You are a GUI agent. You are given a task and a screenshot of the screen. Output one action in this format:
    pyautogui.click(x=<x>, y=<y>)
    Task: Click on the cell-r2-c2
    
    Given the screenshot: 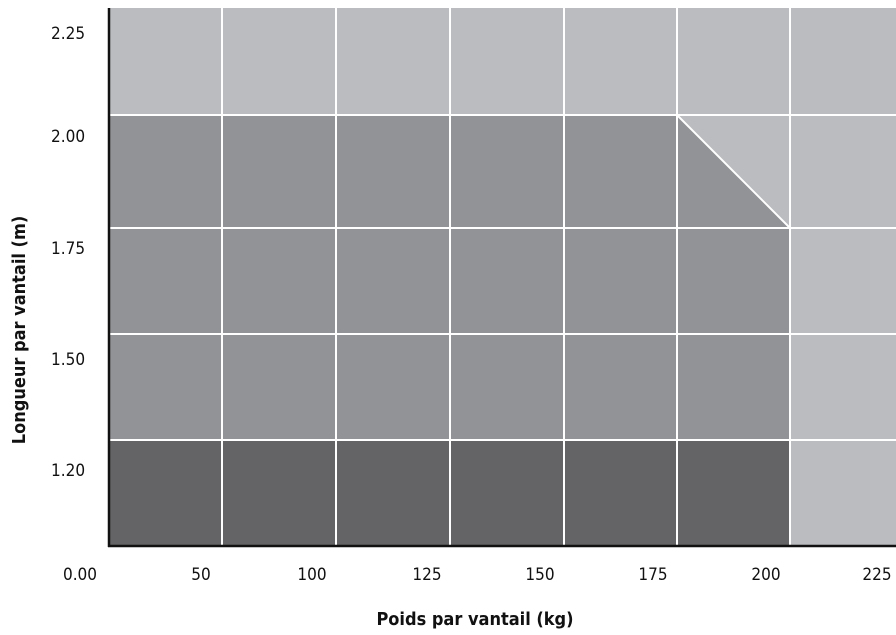 What is the action you would take?
    pyautogui.click(x=393, y=281)
    